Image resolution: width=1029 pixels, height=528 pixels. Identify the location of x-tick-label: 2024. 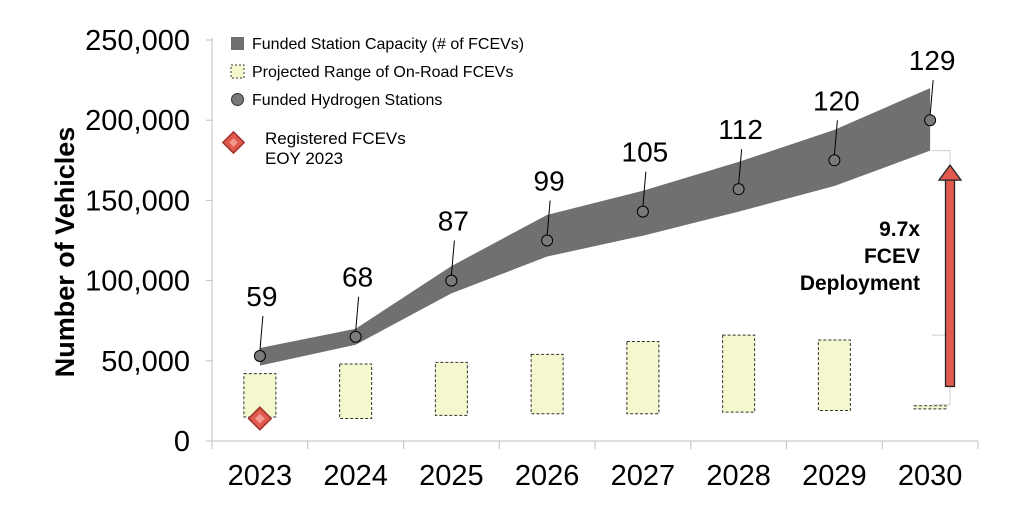
(355, 476).